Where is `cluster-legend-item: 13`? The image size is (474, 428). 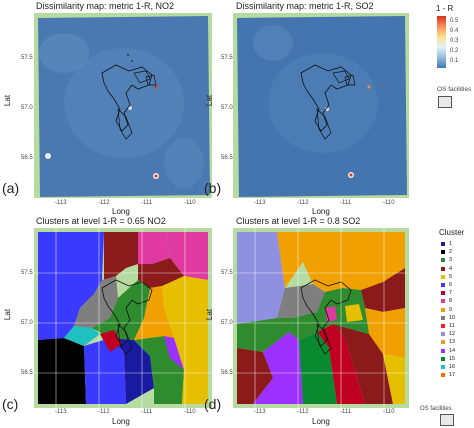
cluster-legend-item: 13 is located at coordinates (456, 342).